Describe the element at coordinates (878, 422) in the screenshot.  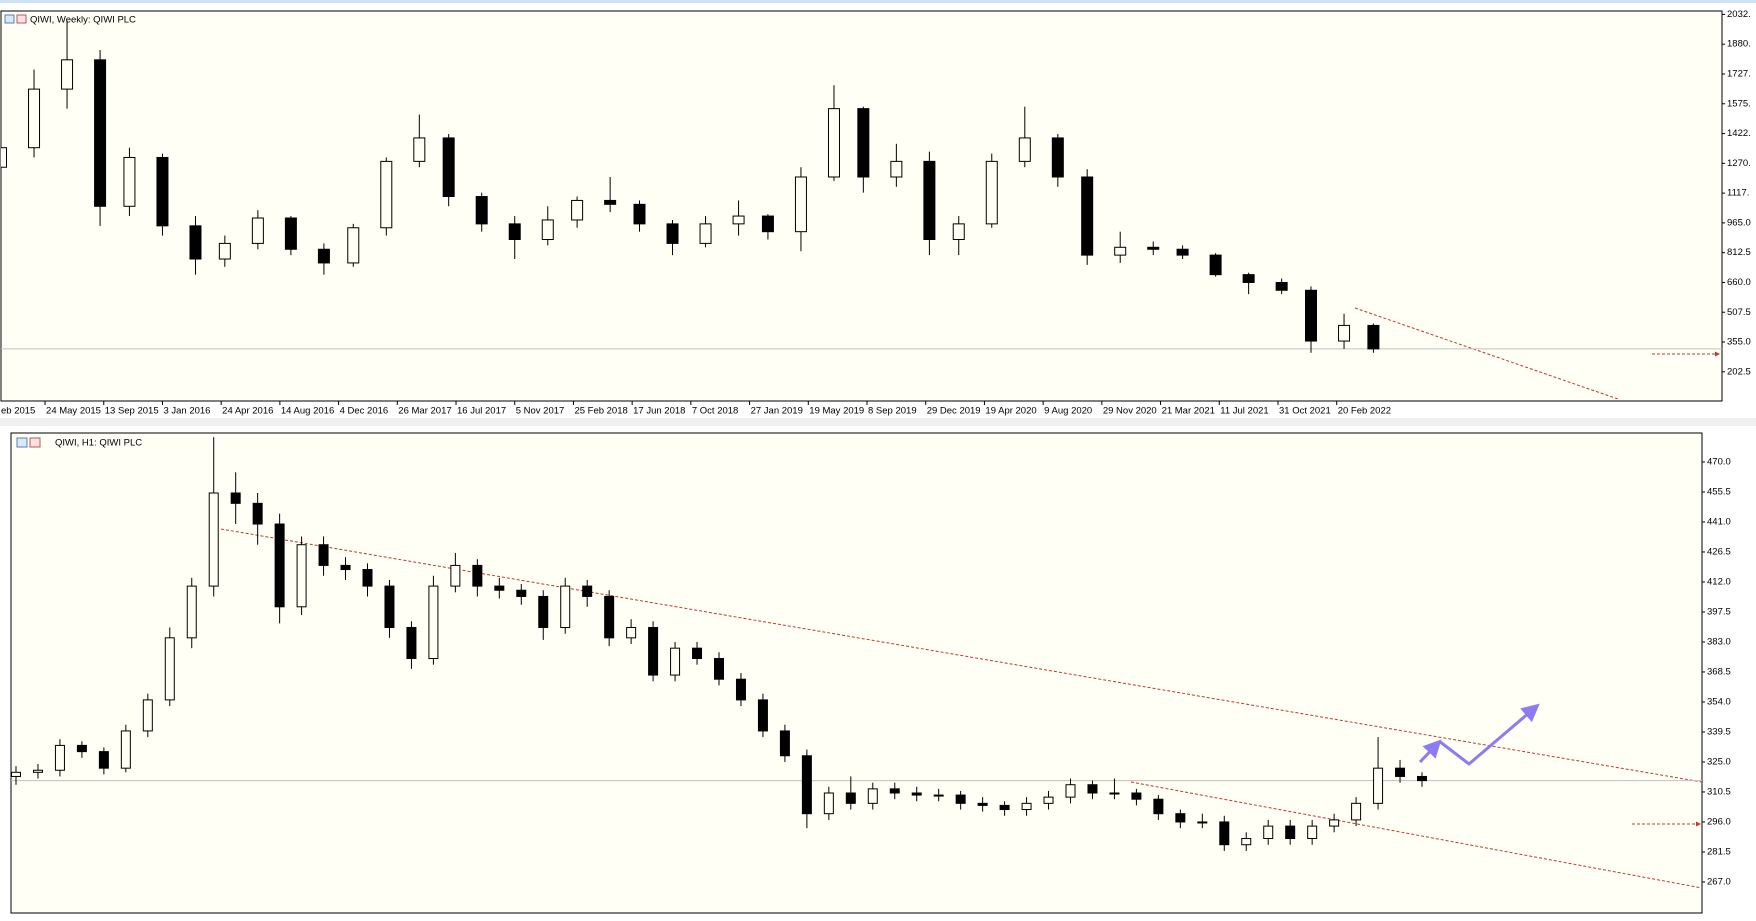
I see `splitter` at that location.